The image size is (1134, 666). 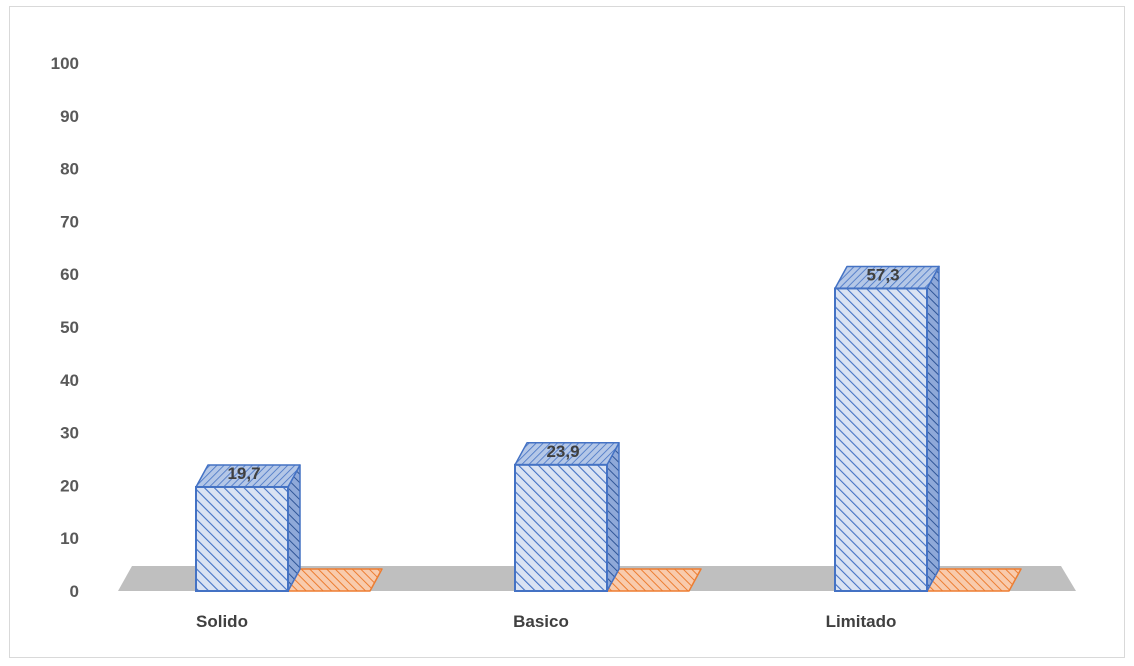 I want to click on x-axis-category-label: Limitado, so click(x=861, y=621).